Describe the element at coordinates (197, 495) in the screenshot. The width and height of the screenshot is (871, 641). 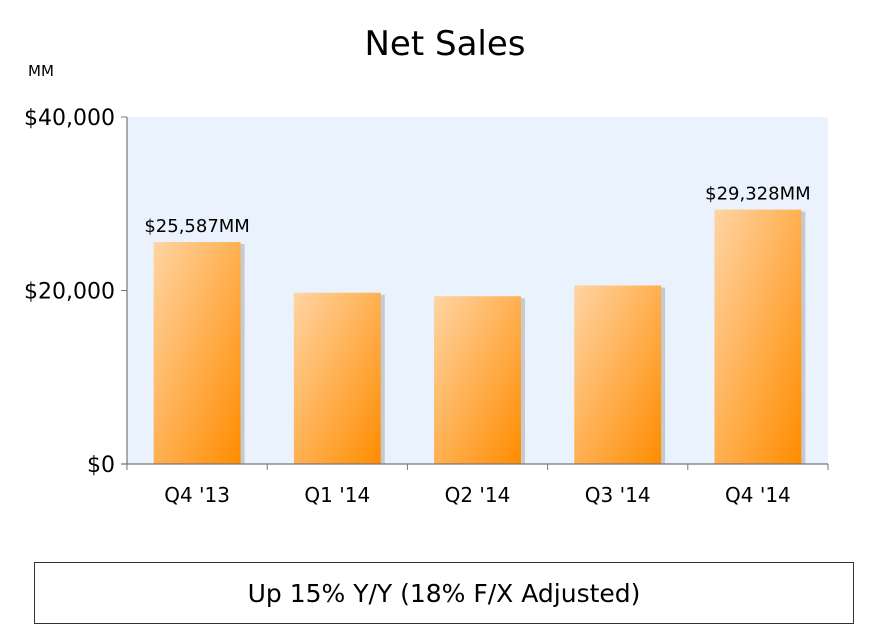
I see `x-tick-label: Q4 '13` at that location.